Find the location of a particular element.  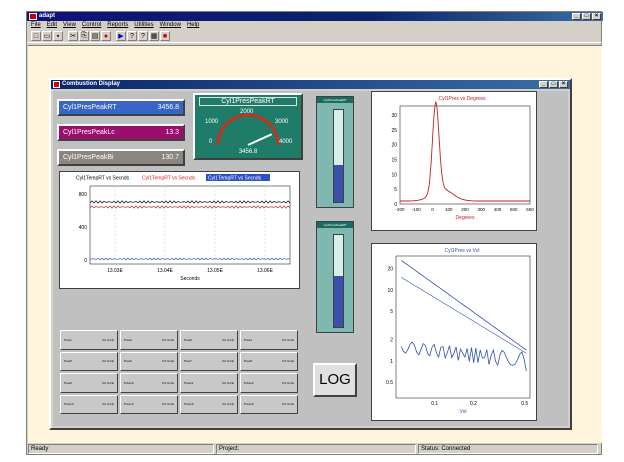

save-icon: ▪ is located at coordinates (58, 36).